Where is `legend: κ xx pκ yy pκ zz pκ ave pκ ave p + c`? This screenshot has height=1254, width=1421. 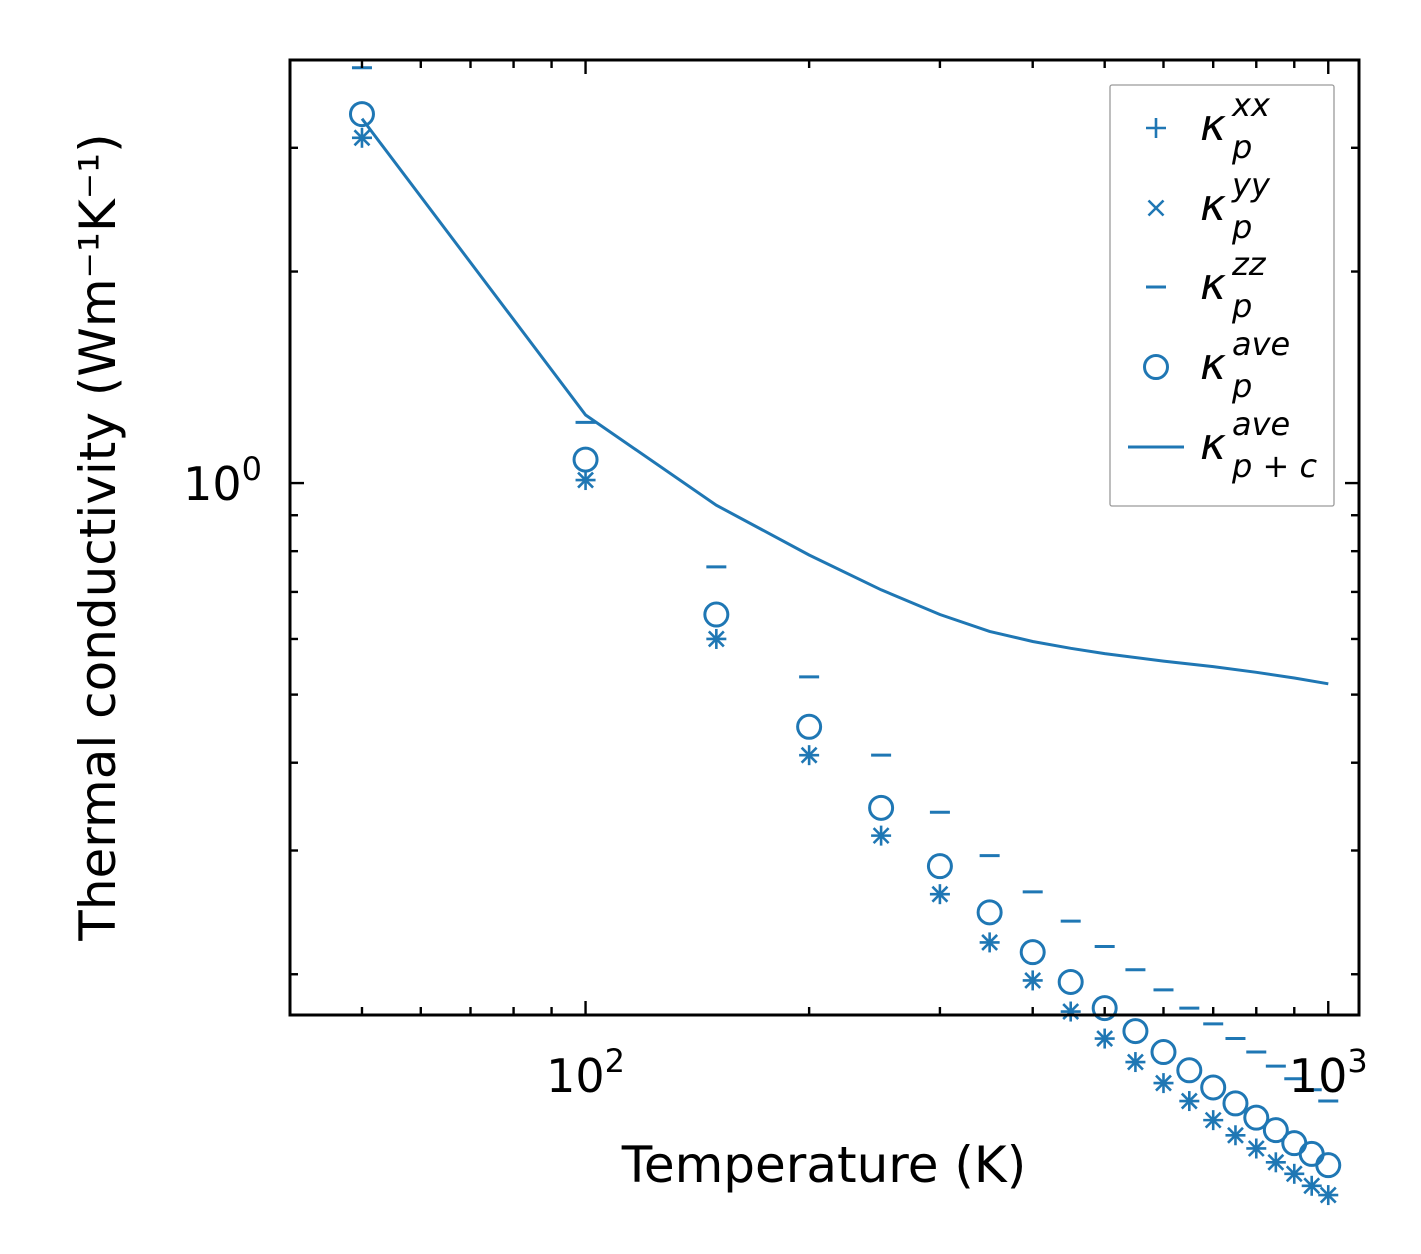 legend: κ xx pκ yy pκ zz pκ ave pκ ave p + c is located at coordinates (1222, 295).